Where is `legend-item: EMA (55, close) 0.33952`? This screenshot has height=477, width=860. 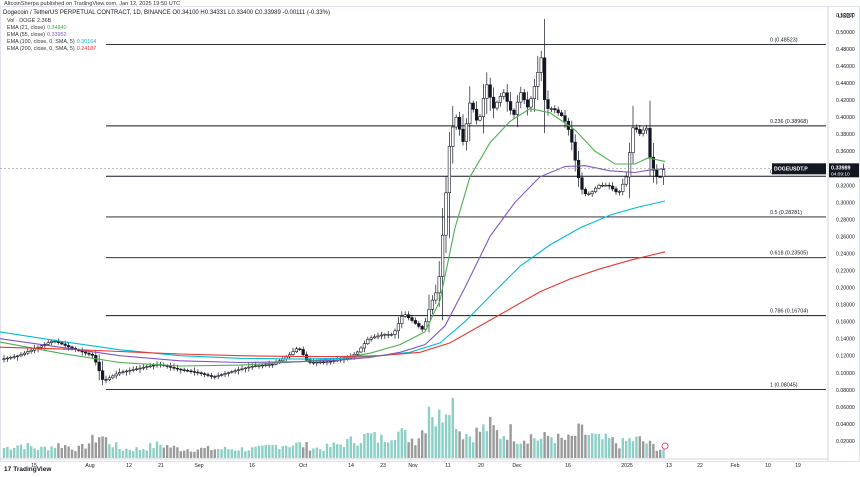 legend-item: EMA (55, close) 0.33952 is located at coordinates (37, 35).